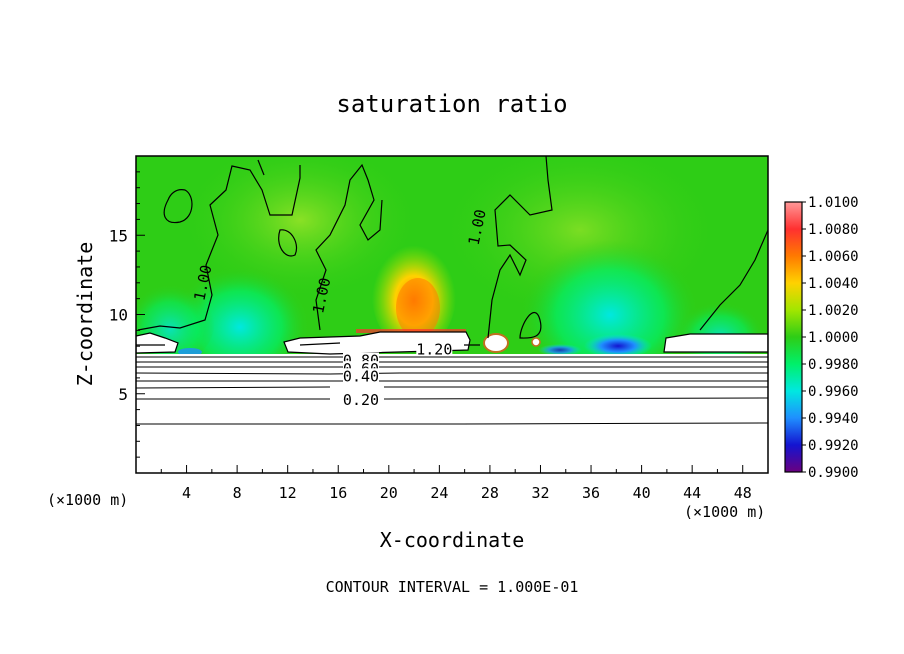  Describe the element at coordinates (118, 315) in the screenshot. I see `y-tick-label: 10` at that location.